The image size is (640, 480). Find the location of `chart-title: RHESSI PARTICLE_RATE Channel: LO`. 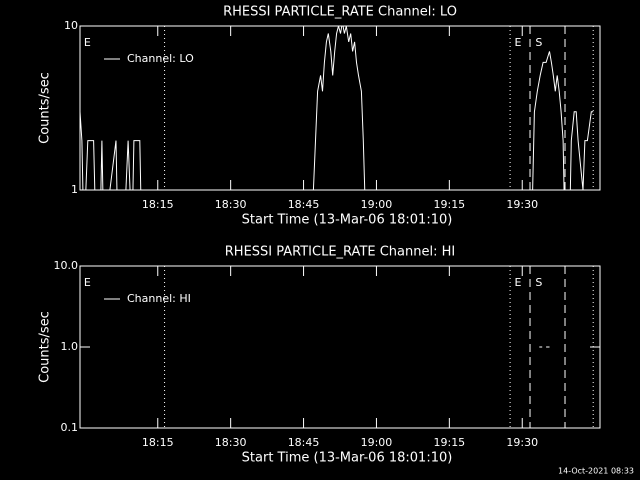

chart-title: RHESSI PARTICLE_RATE Channel: LO is located at coordinates (340, 12).